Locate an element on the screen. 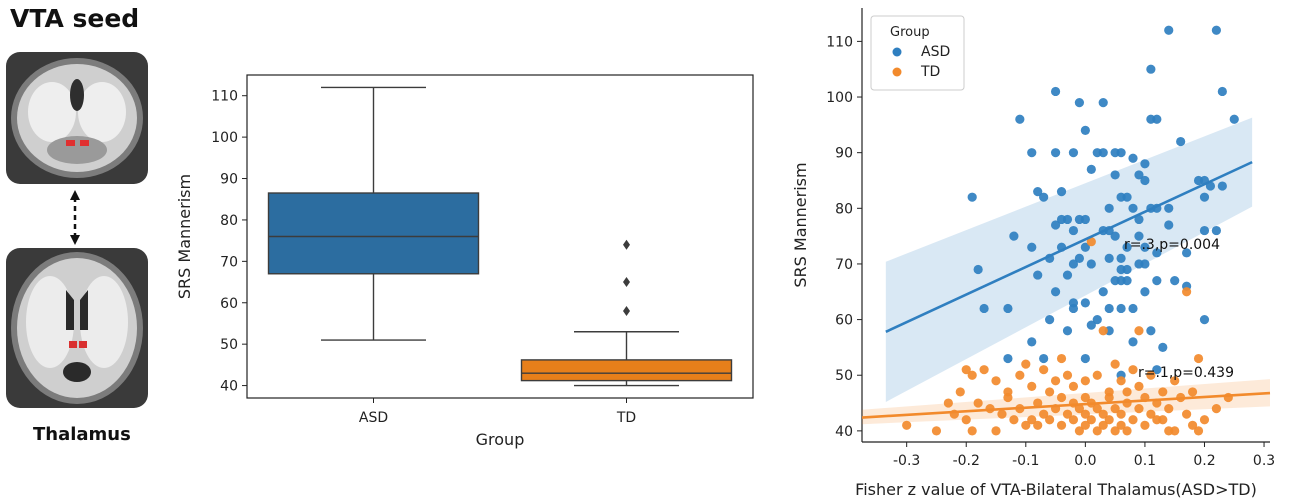 This screenshot has width=1294, height=500. y-tick-label: 80 is located at coordinates (844, 209).